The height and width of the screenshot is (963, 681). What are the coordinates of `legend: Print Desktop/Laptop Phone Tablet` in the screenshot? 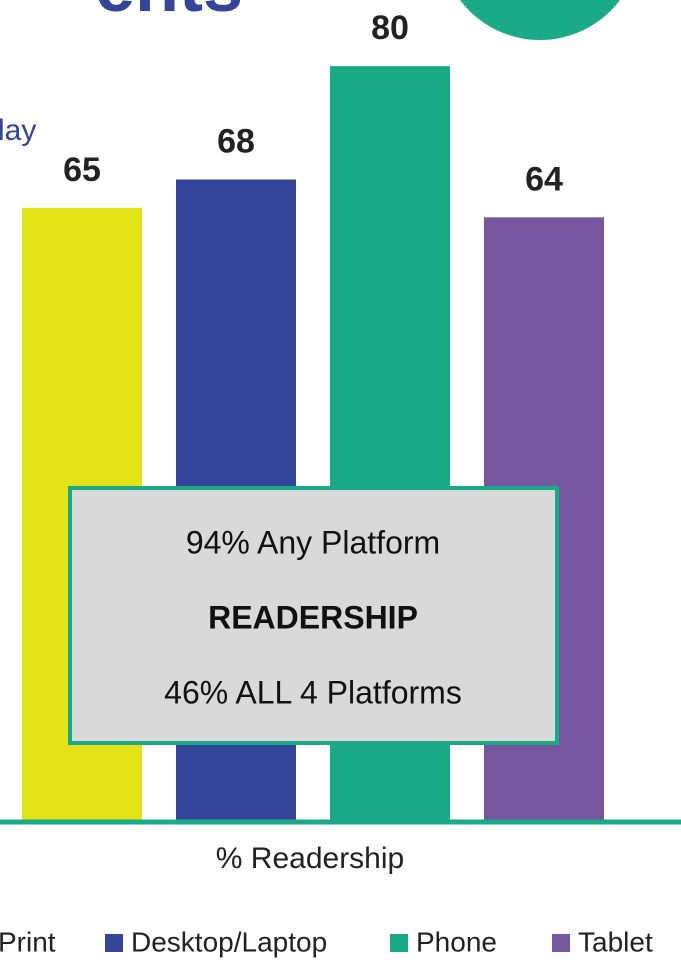 It's located at (326, 941).